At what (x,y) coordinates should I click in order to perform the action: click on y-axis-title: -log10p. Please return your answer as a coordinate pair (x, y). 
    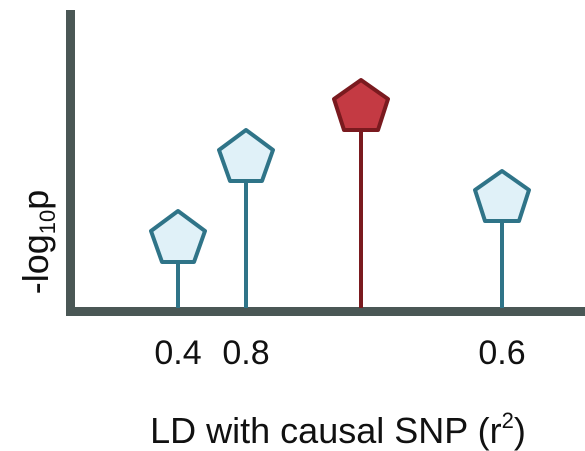
    Looking at the image, I should click on (37, 242).